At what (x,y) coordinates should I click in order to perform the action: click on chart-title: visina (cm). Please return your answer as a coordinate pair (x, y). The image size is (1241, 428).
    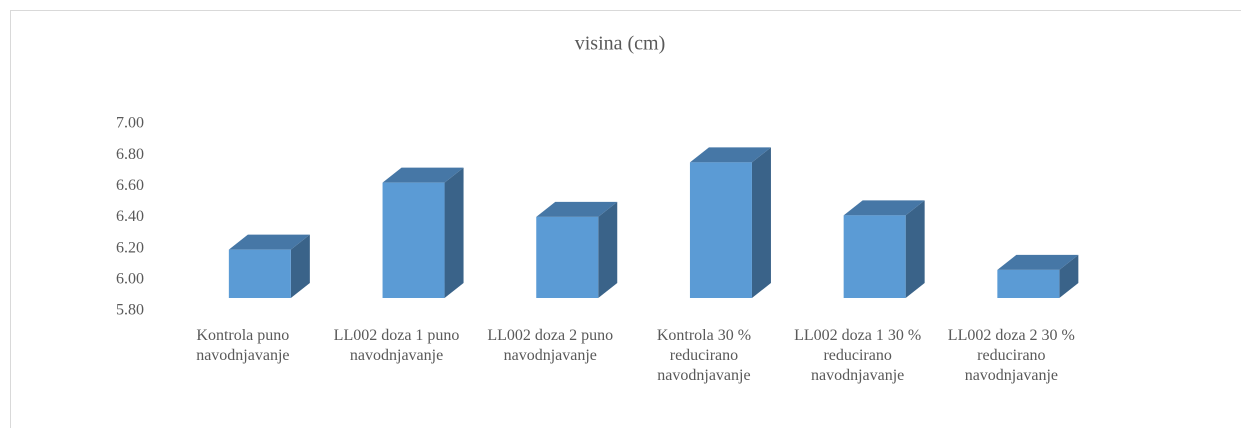
    Looking at the image, I should click on (620, 44).